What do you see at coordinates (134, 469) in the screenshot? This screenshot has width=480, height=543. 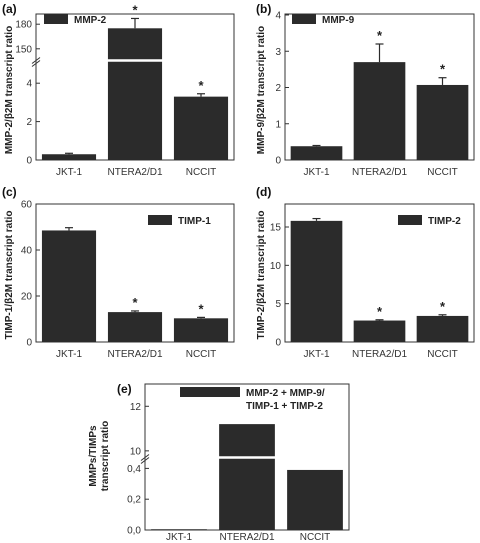 I see `y-tick-label: 0,4` at bounding box center [134, 469].